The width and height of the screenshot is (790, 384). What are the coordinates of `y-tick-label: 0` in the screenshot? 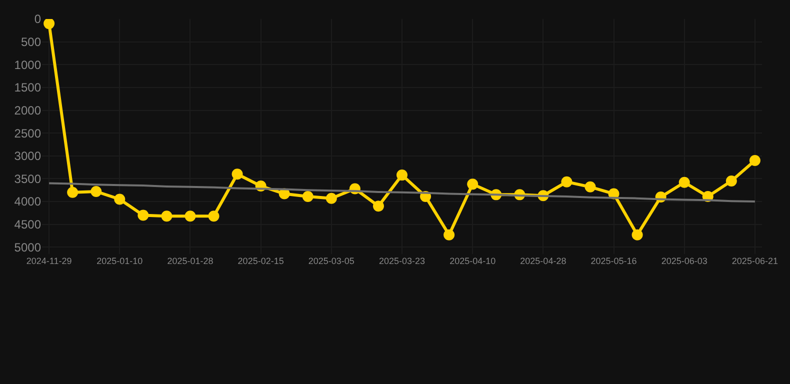 It's located at (38, 19).